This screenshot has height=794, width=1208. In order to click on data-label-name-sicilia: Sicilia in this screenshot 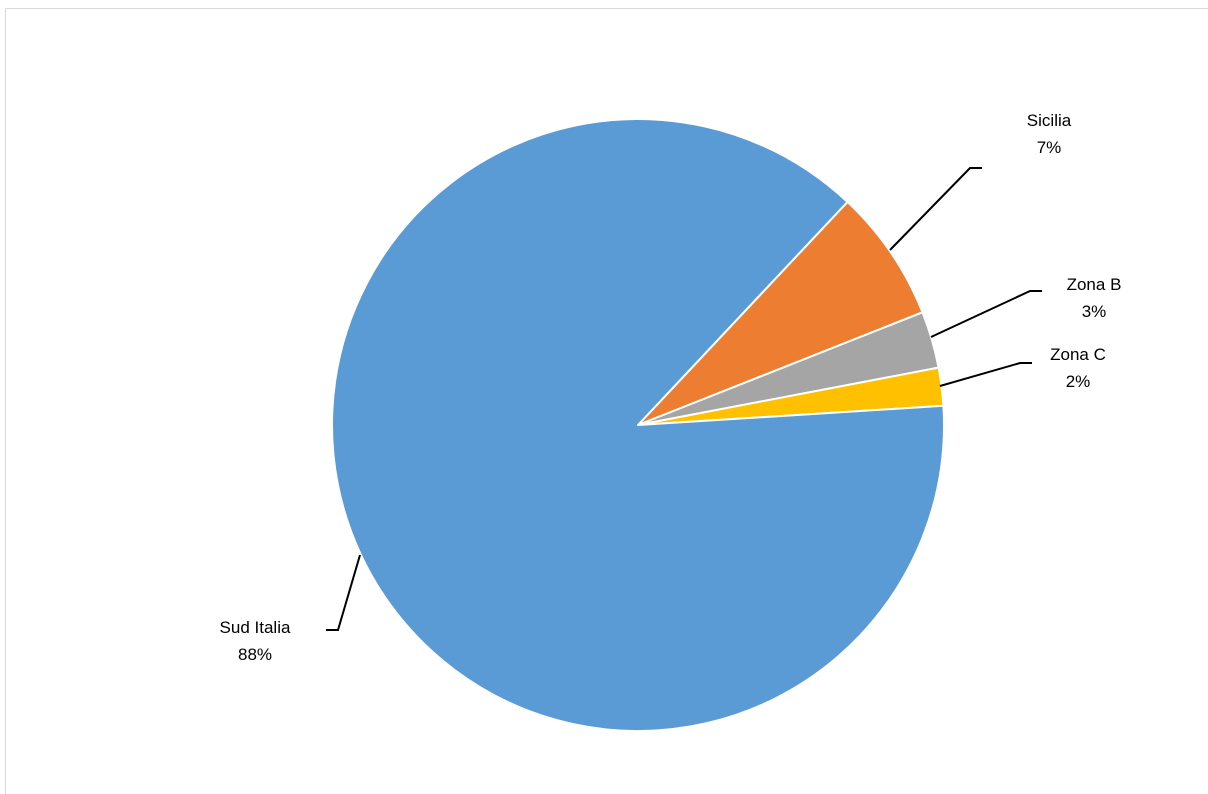, I will do `click(1049, 120)`.